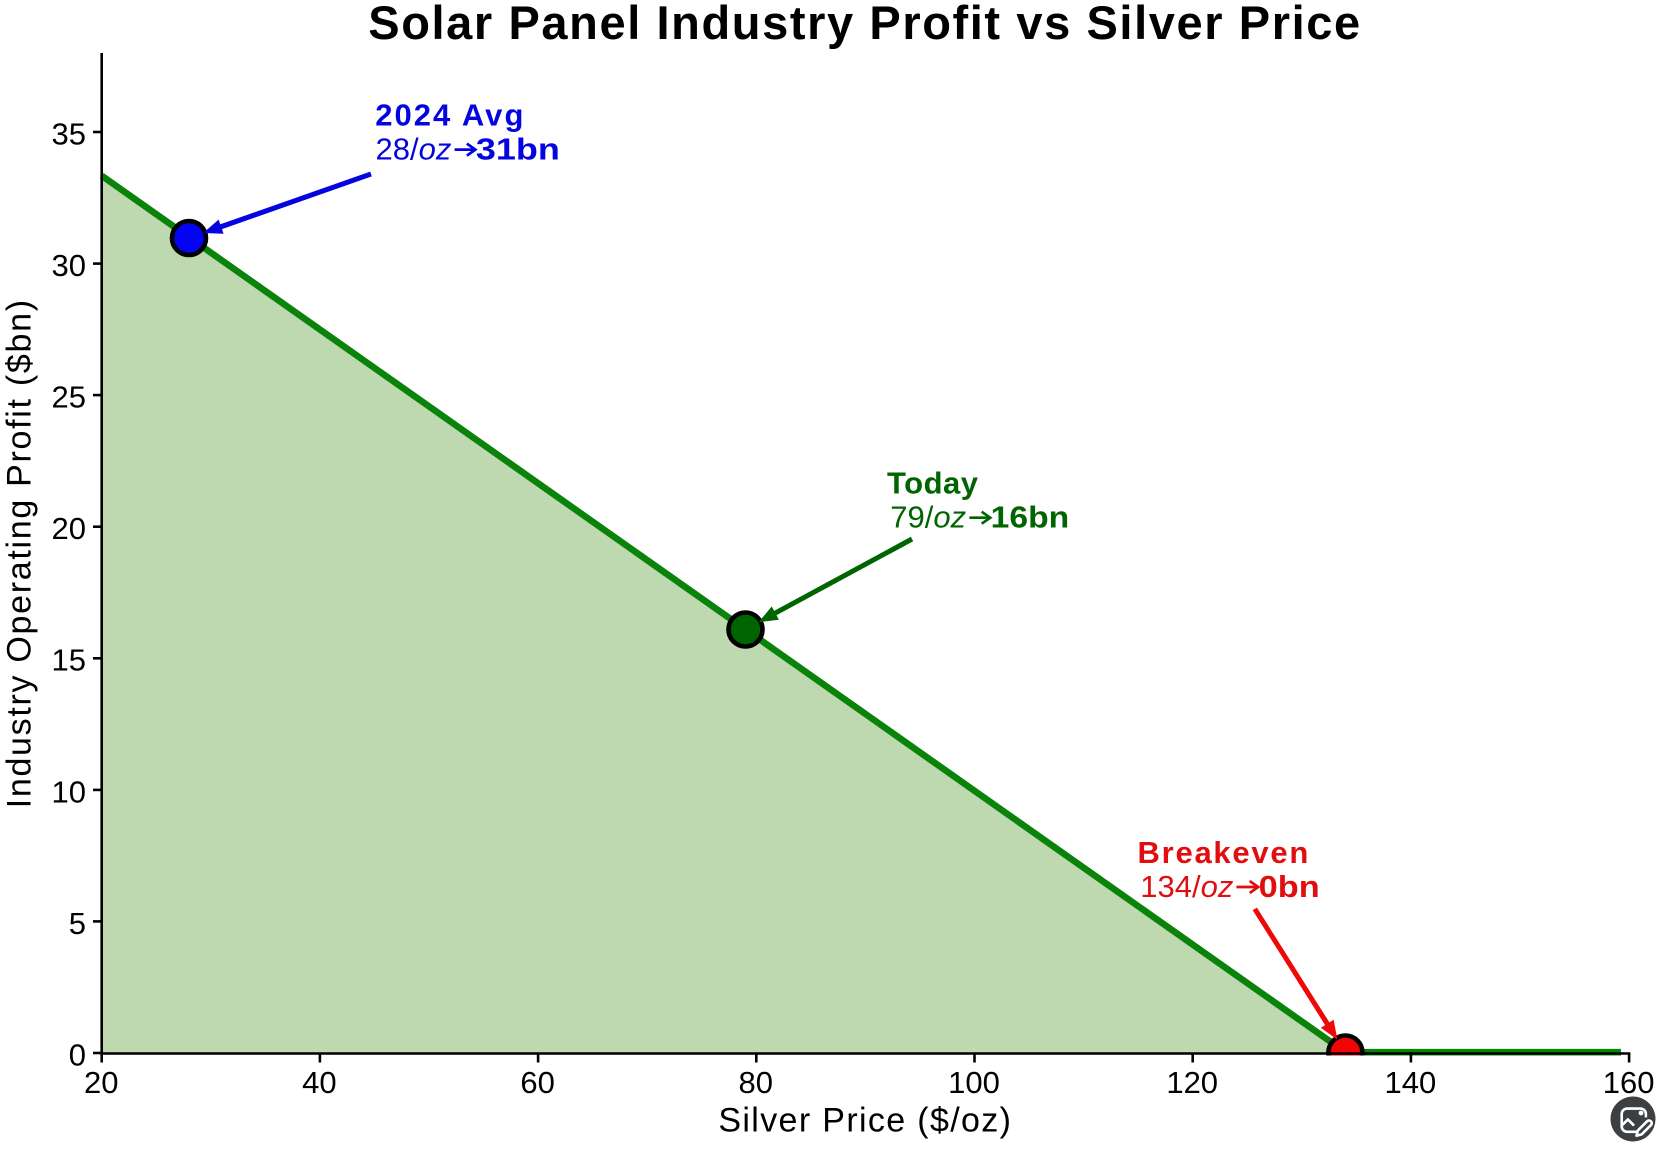 This screenshot has width=1663, height=1157. I want to click on svg-text: 140, so click(1411, 1082).